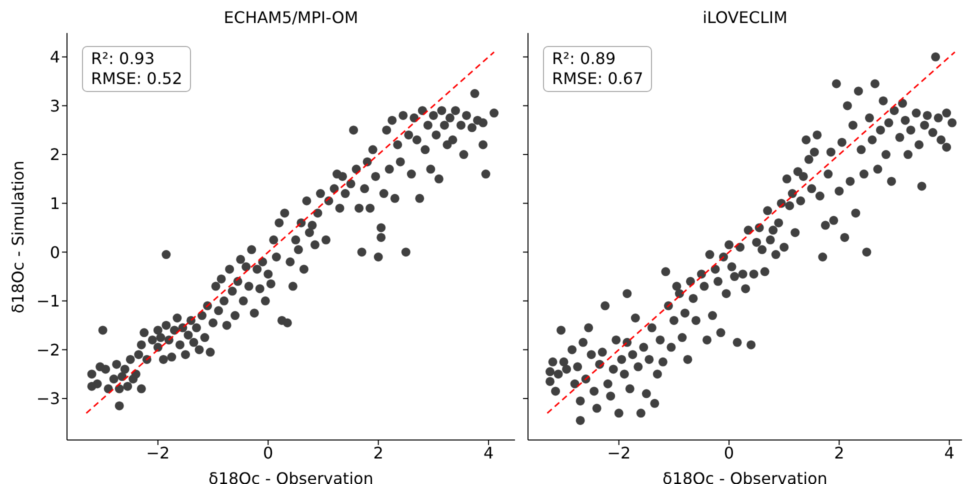 The width and height of the screenshot is (963, 484). I want to click on annotation: R²: 0.89, so click(584, 59).